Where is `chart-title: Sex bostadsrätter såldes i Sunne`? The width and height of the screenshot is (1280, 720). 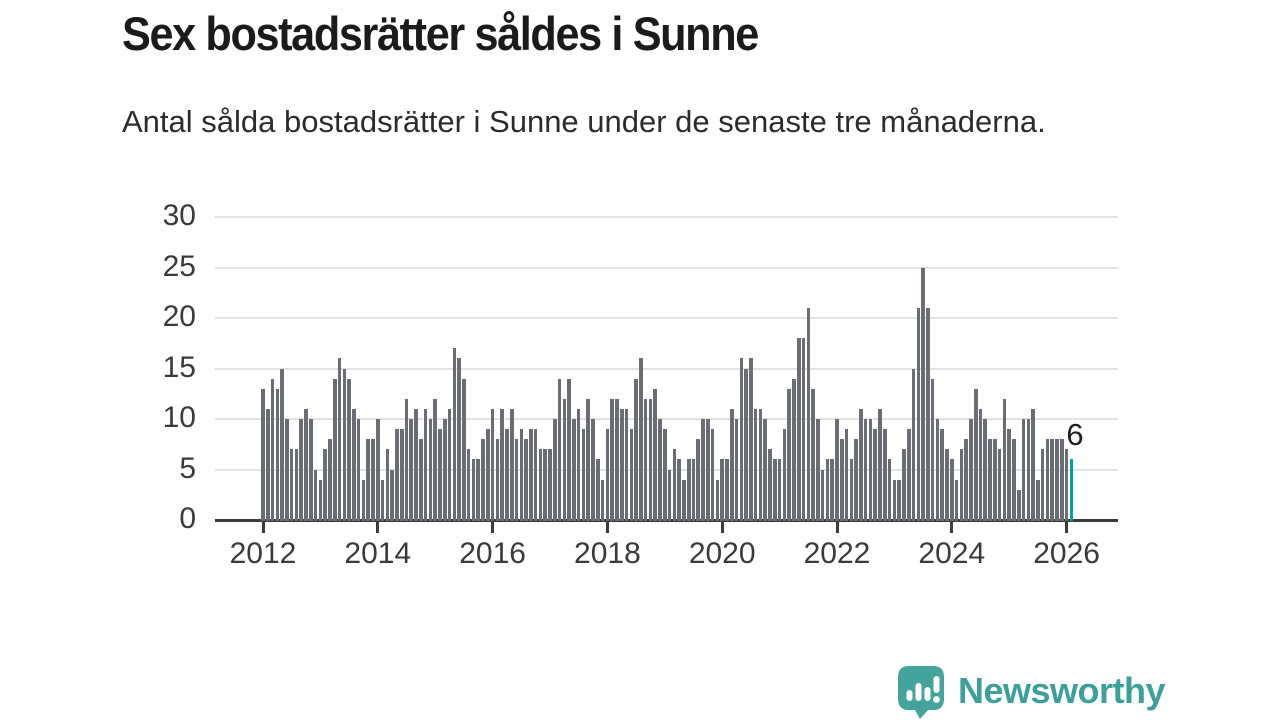
chart-title: Sex bostadsrätter såldes i Sunne is located at coordinates (440, 33).